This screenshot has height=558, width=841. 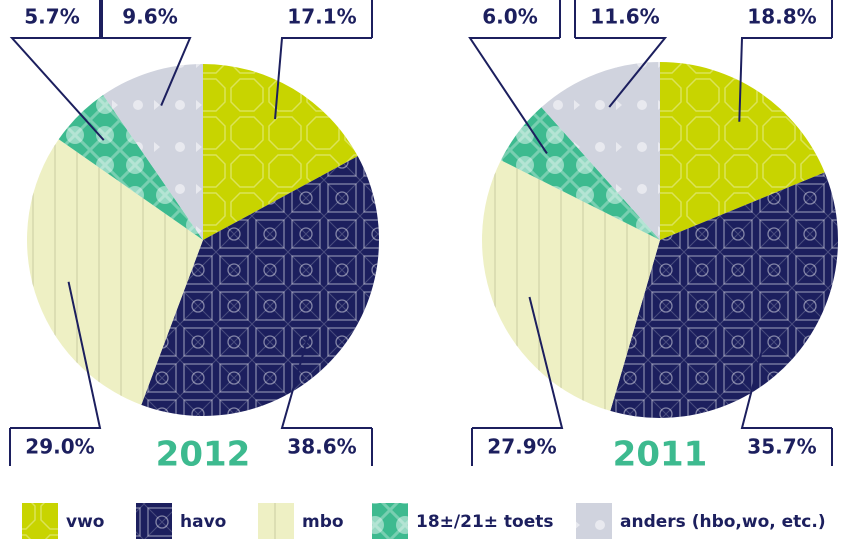 What do you see at coordinates (149, 17) in the screenshot?
I see `value-label: 9.6%` at bounding box center [149, 17].